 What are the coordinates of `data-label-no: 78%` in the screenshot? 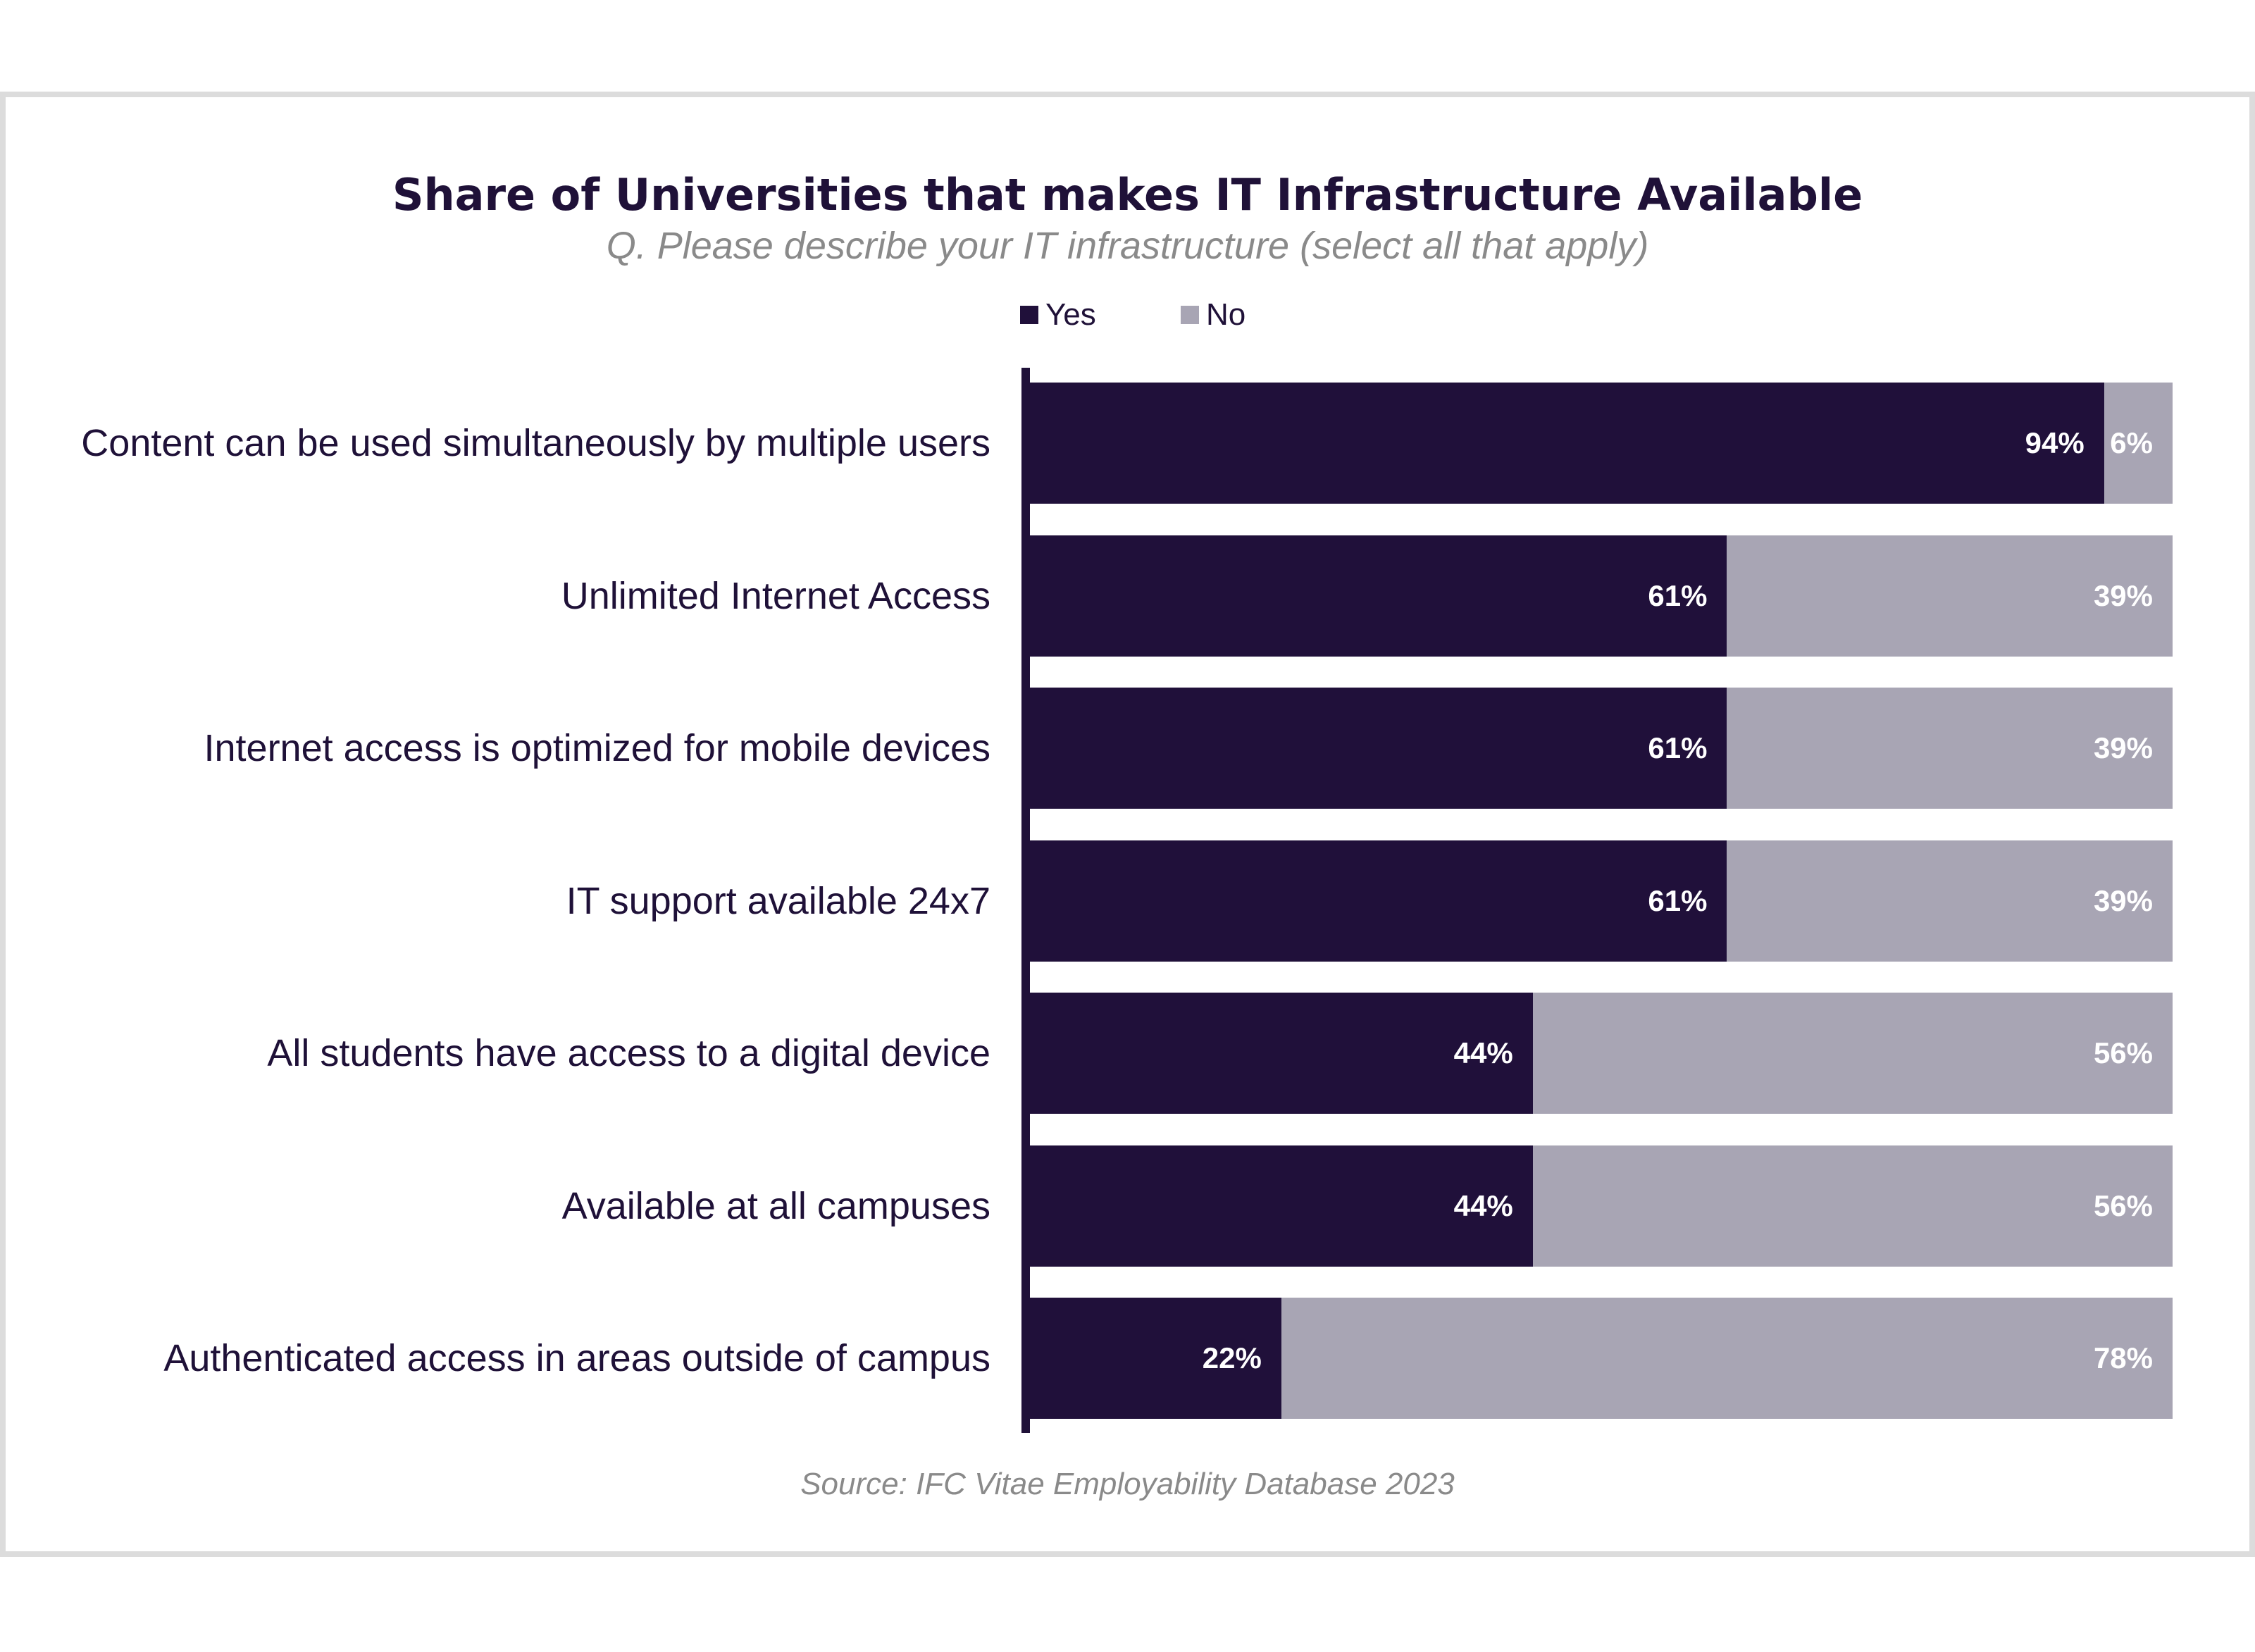 It's located at (2123, 1357).